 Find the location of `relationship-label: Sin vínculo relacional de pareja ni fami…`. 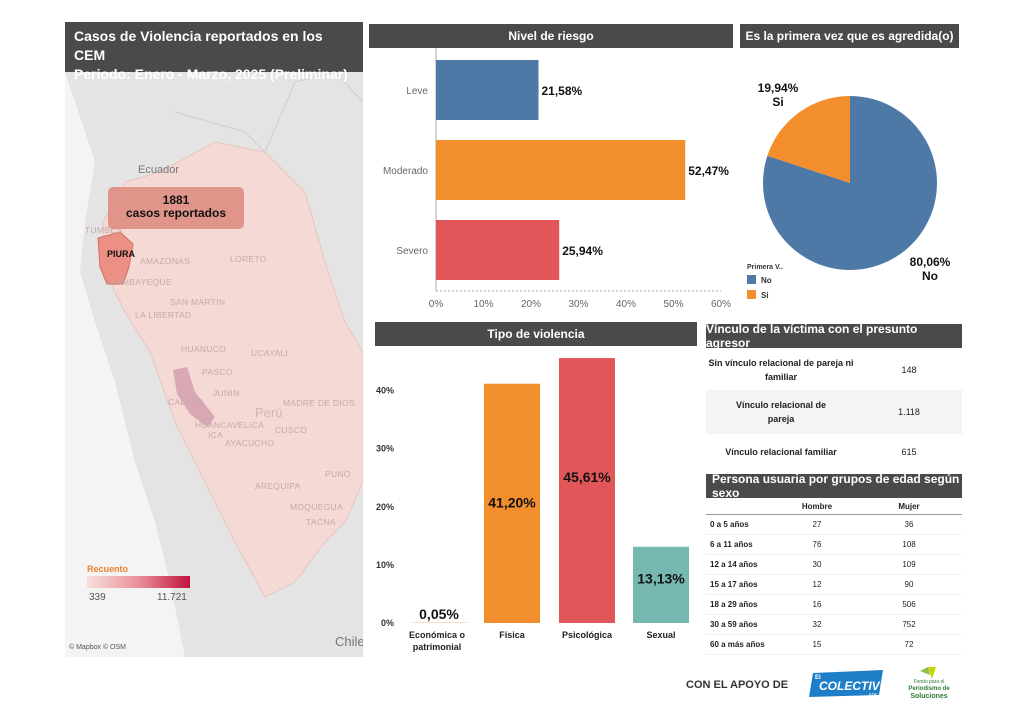

relationship-label: Sin vínculo relacional de pareja ni fami… is located at coordinates (781, 370).